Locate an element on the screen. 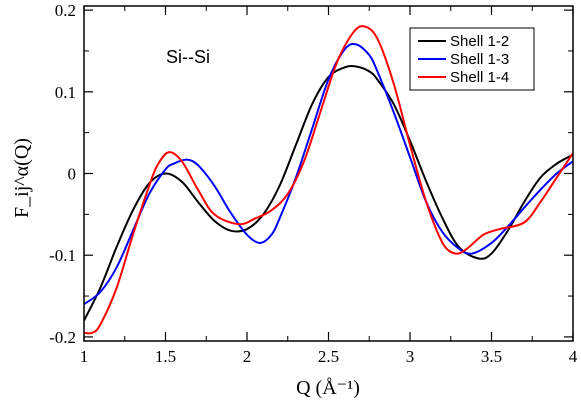 This screenshot has width=581, height=405. y-tick-label-5: 0.2 is located at coordinates (65, 10).